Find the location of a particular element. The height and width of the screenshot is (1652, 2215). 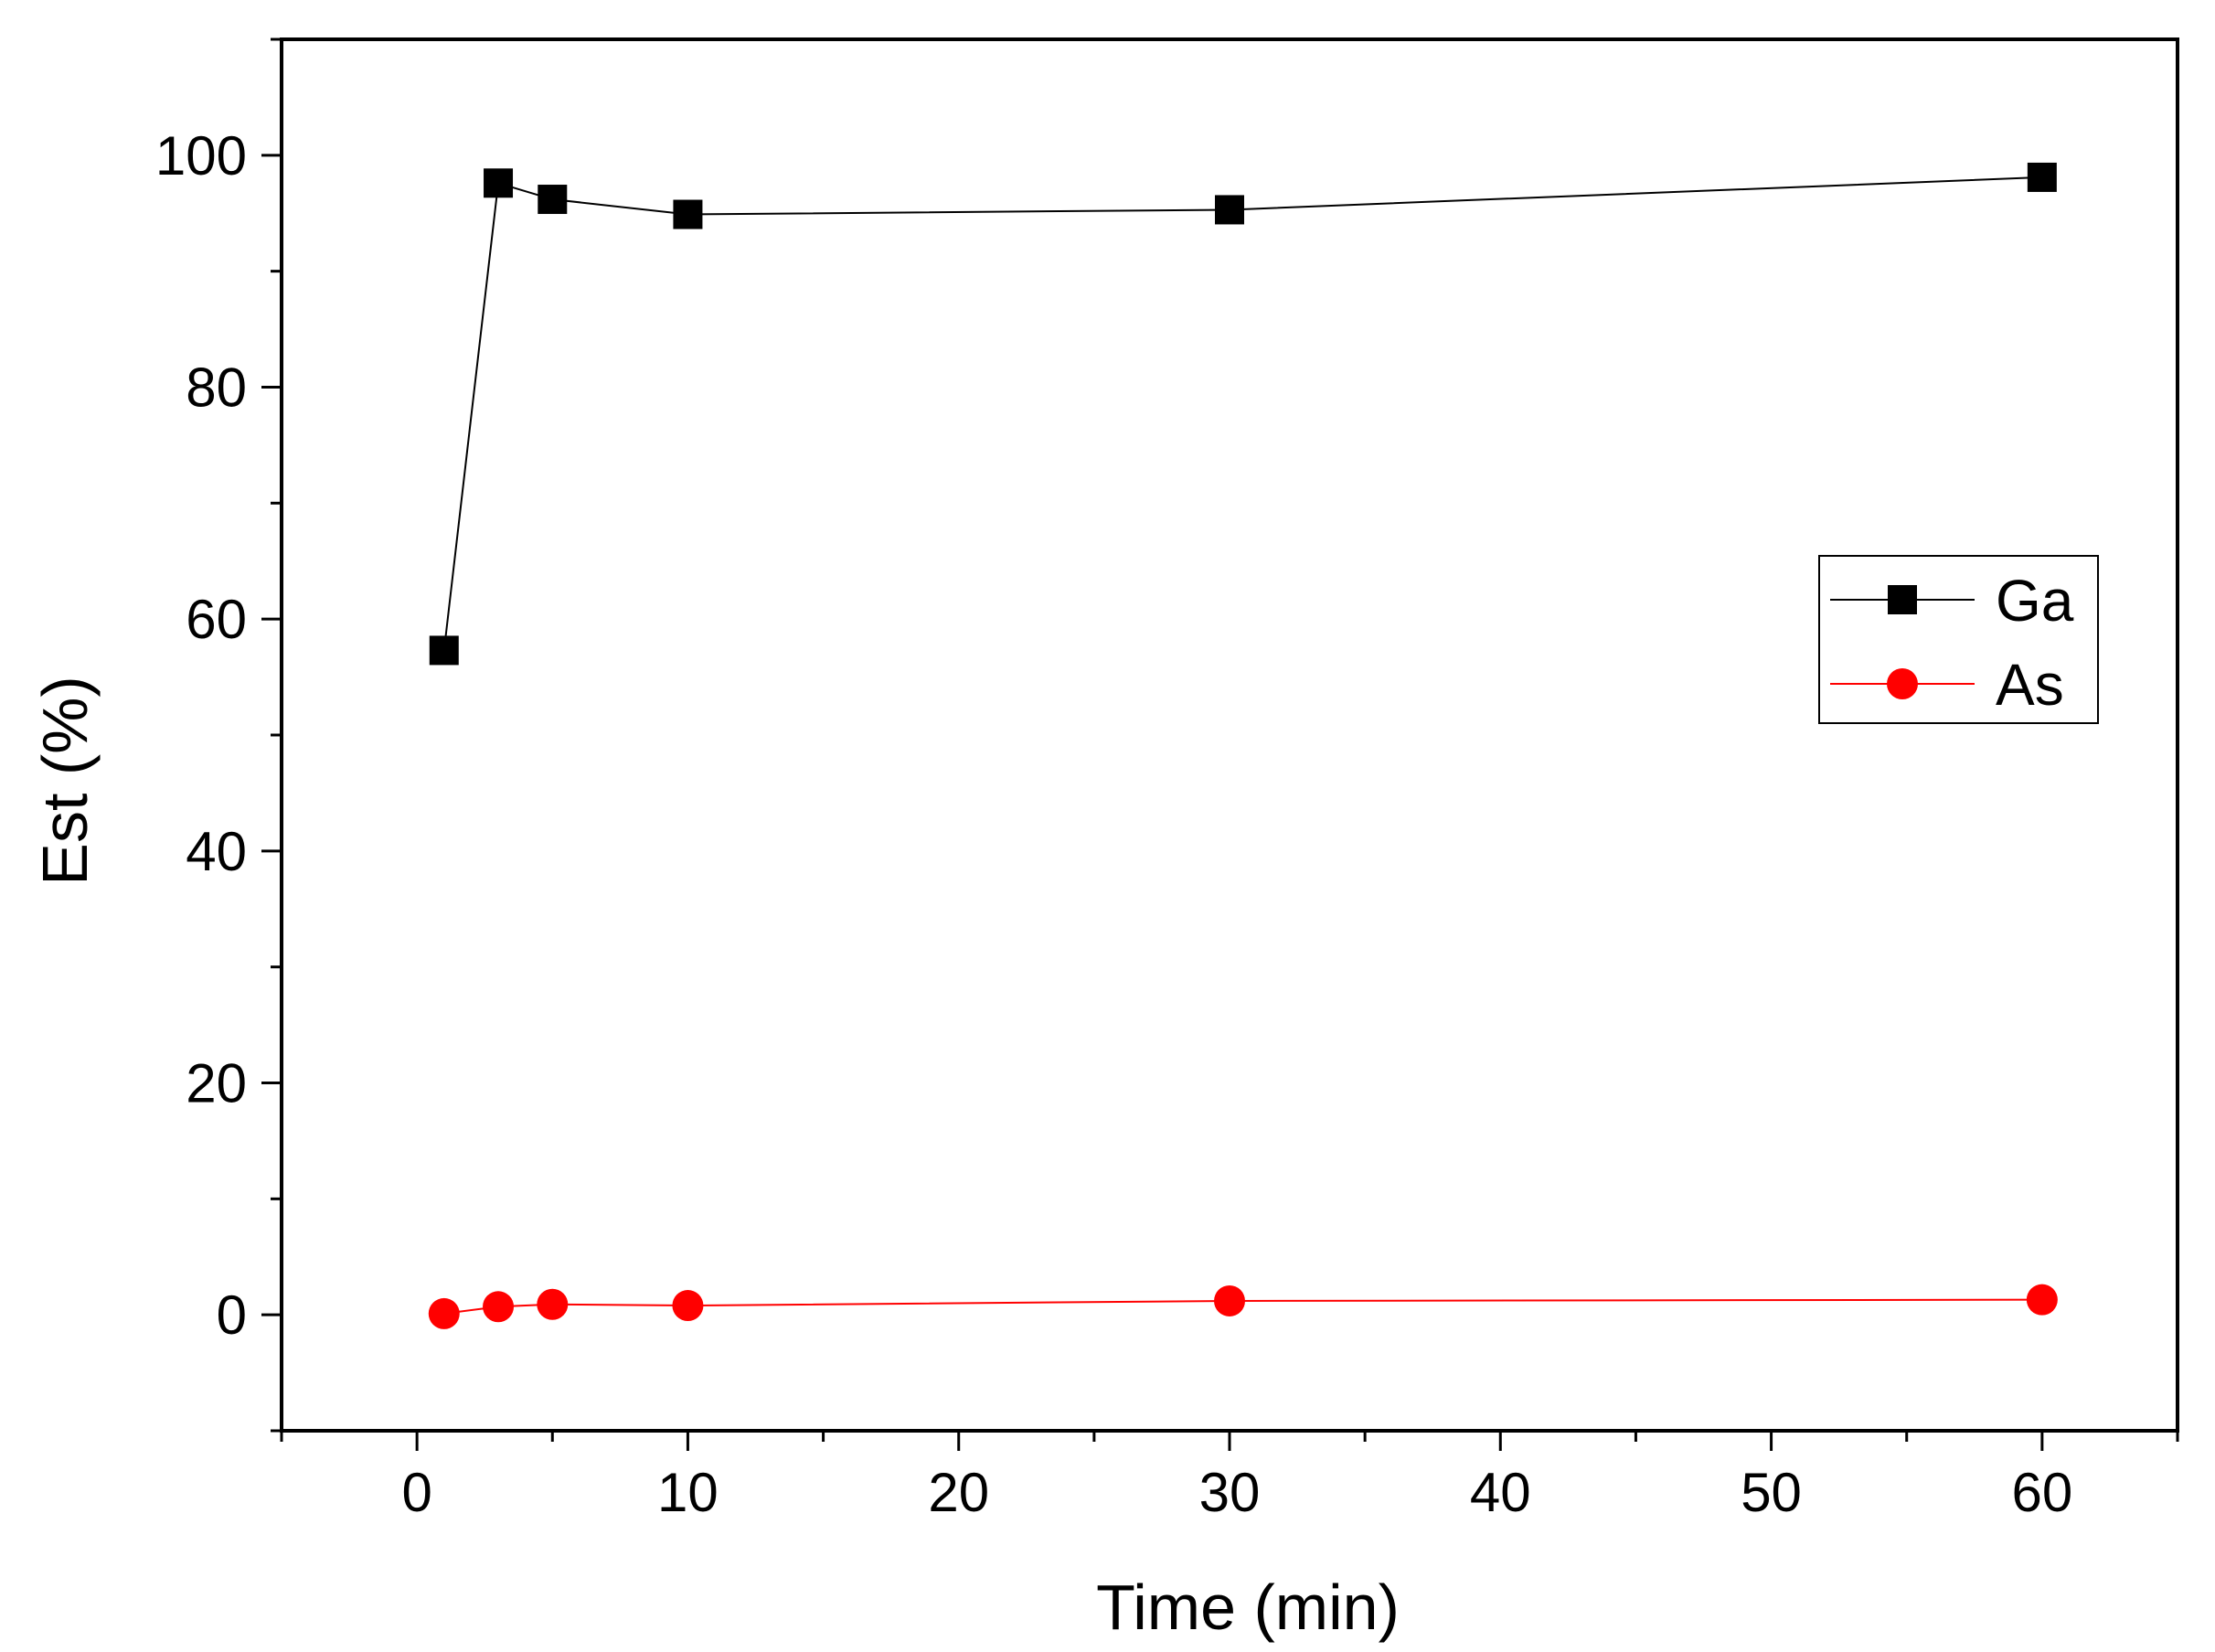

x-tick-label: 40 is located at coordinates (1500, 1493).